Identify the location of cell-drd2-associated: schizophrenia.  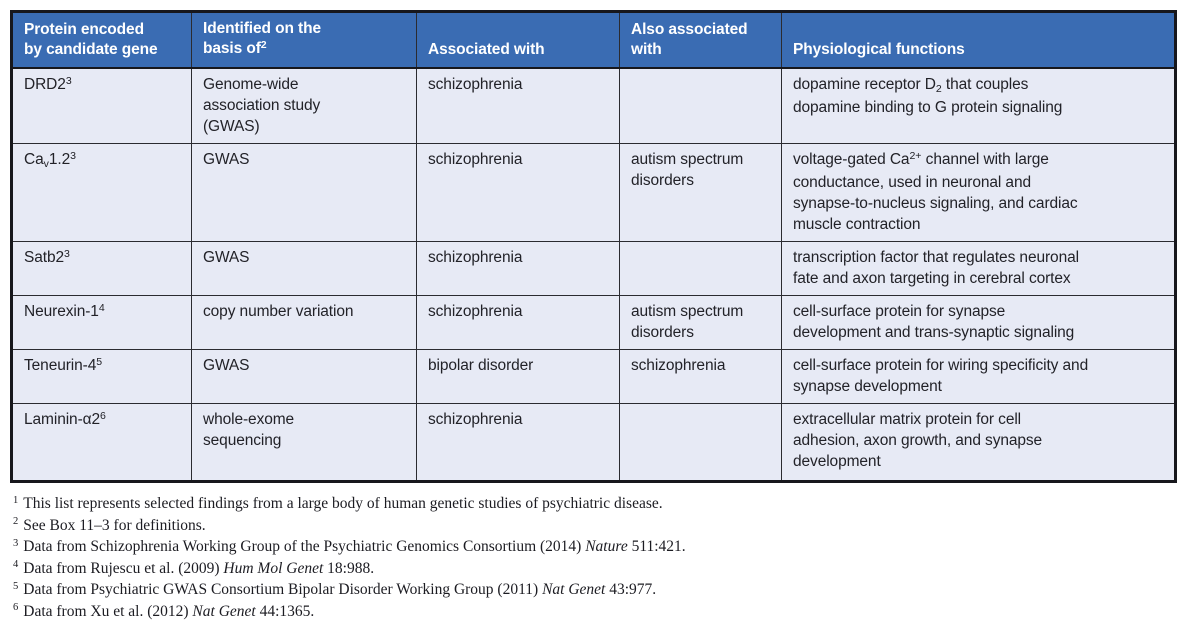
(518, 105).